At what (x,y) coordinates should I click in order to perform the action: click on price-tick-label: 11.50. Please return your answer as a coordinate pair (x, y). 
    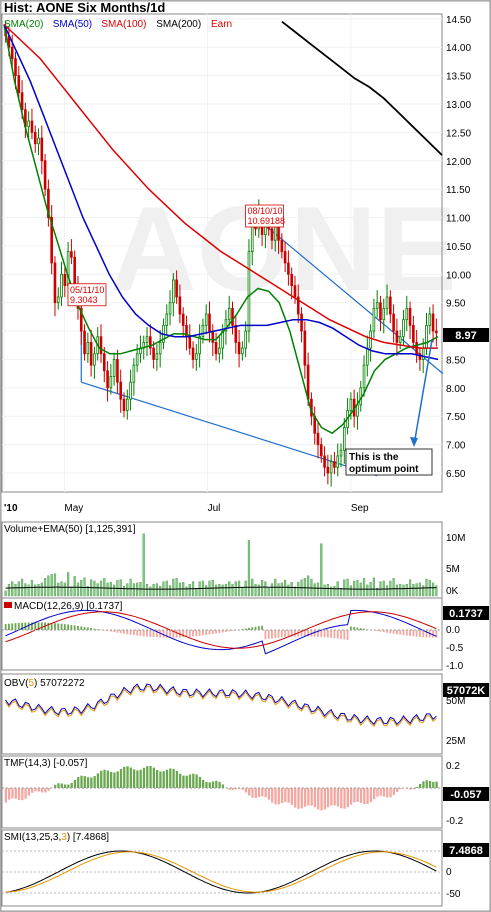
    Looking at the image, I should click on (458, 190).